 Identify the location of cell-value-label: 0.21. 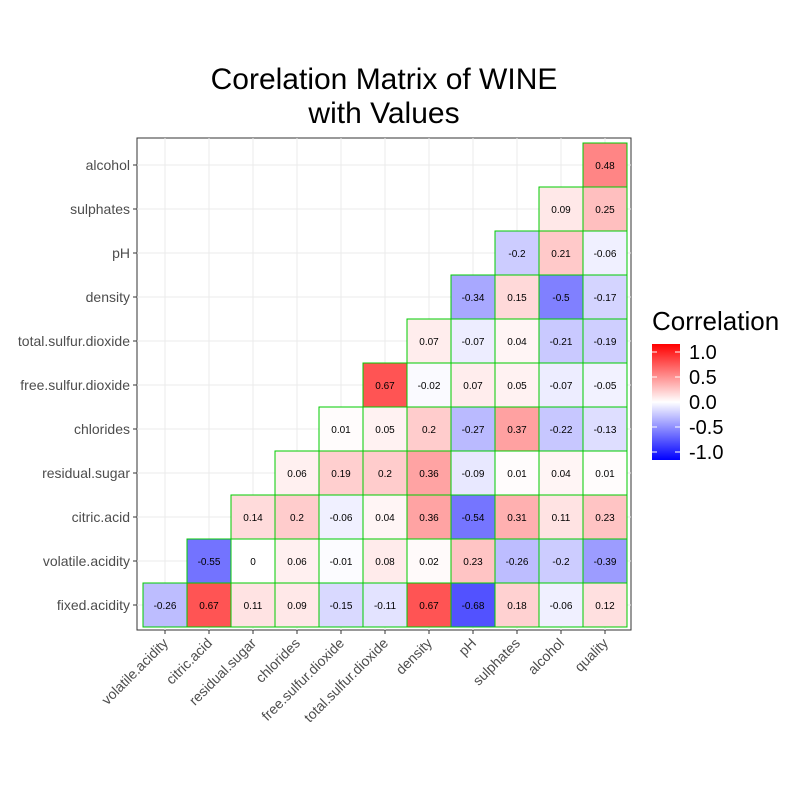
(561, 254).